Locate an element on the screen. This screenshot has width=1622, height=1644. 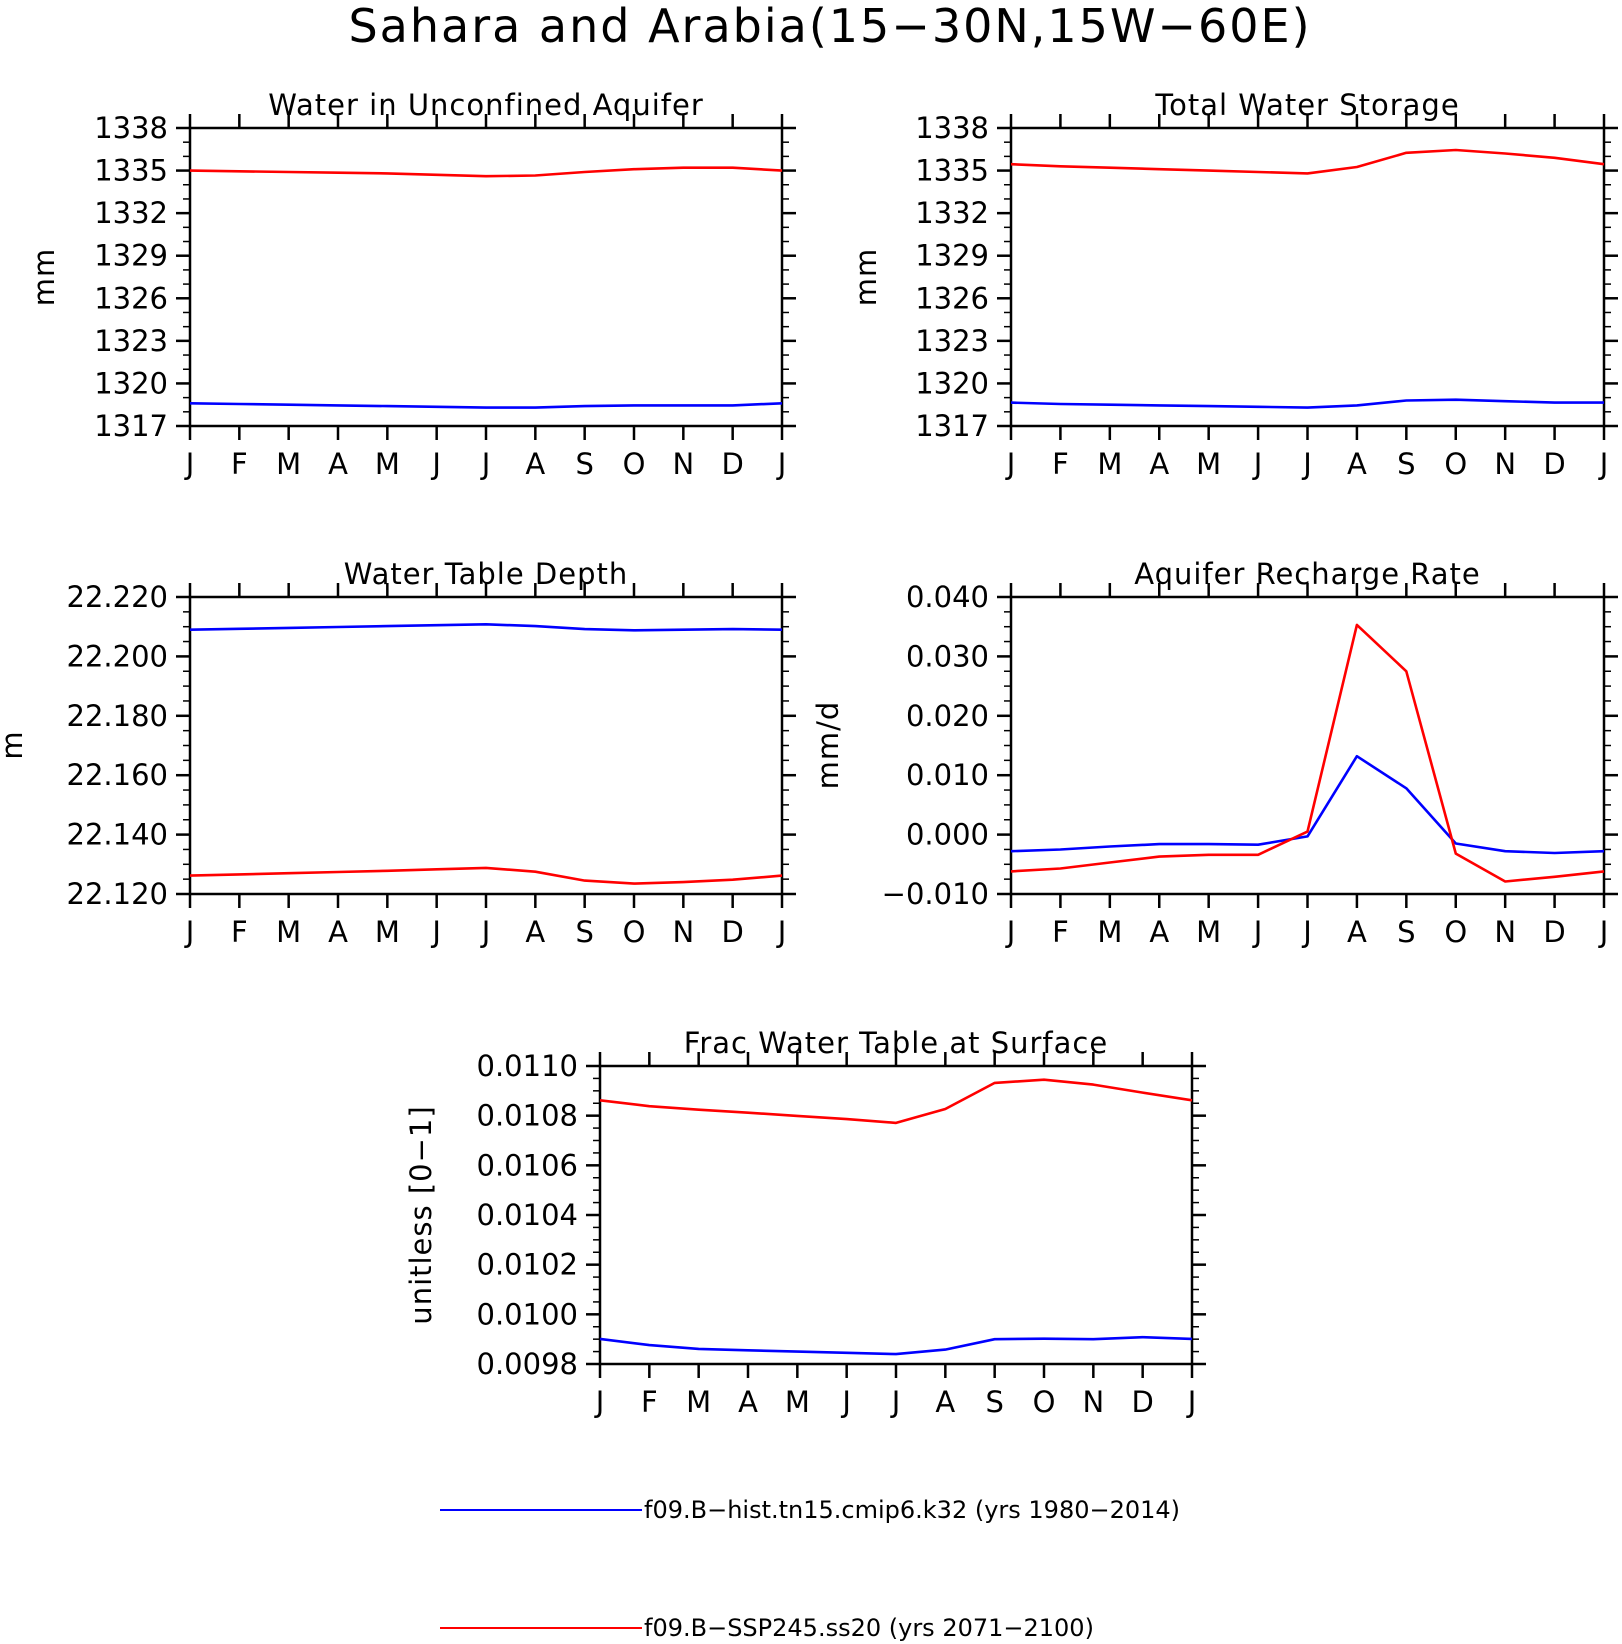
y-axis-label: m is located at coordinates (14, 744).